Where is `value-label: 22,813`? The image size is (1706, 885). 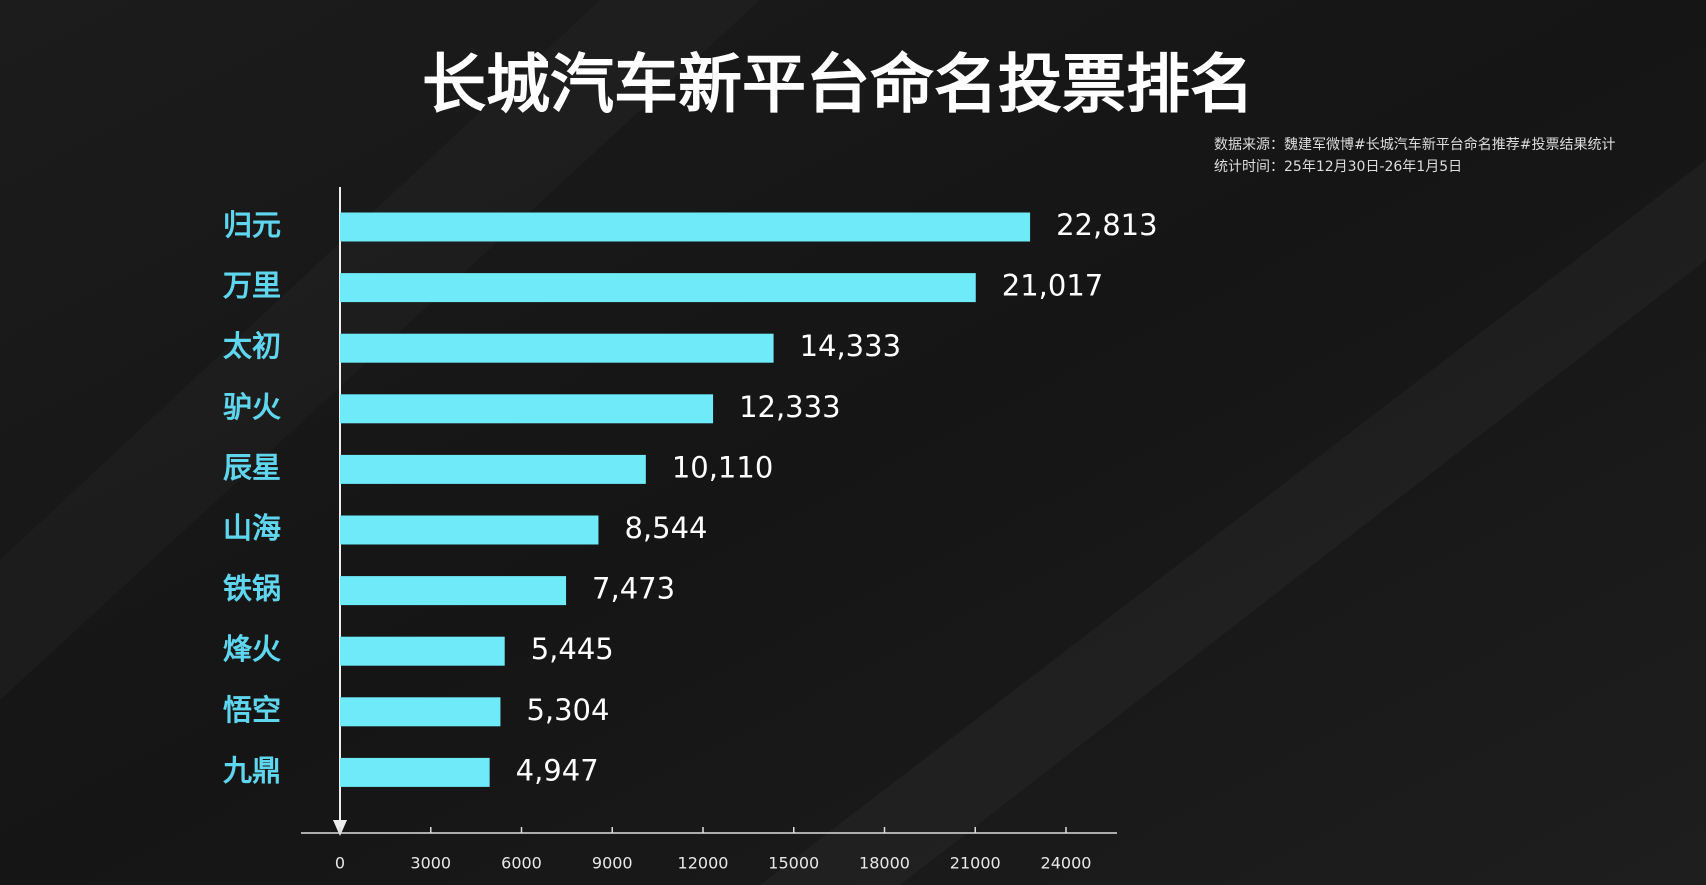 value-label: 22,813 is located at coordinates (1106, 225).